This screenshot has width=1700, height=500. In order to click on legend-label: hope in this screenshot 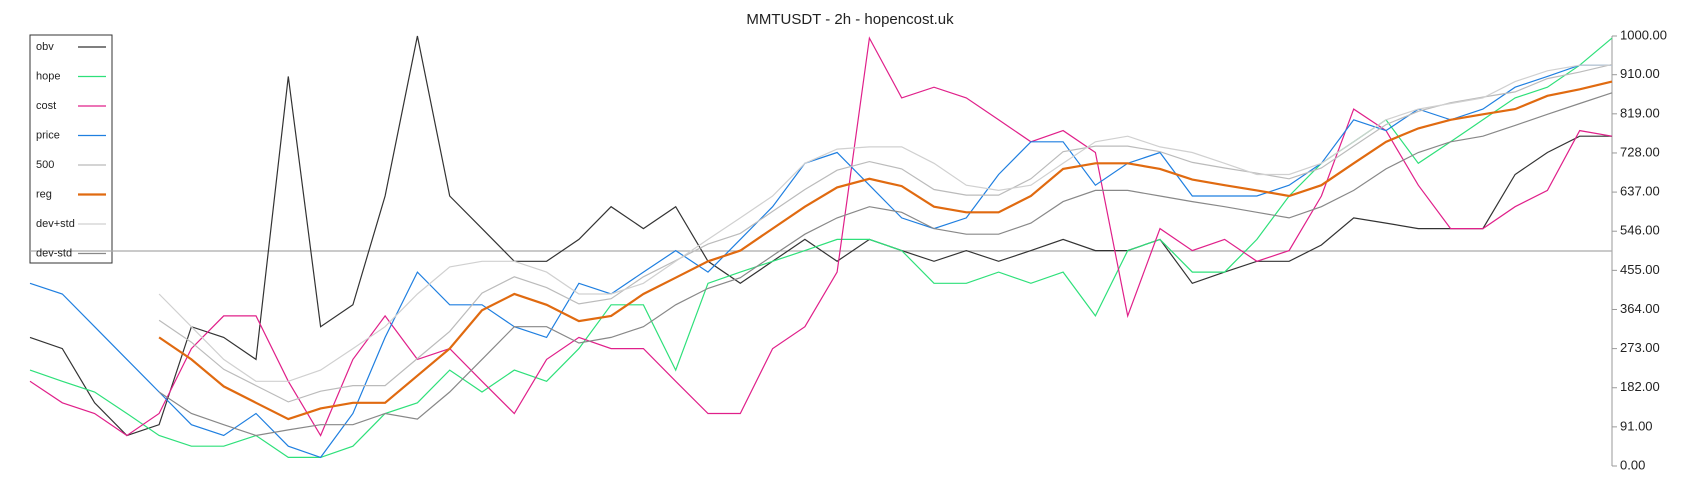, I will do `click(48, 76)`.